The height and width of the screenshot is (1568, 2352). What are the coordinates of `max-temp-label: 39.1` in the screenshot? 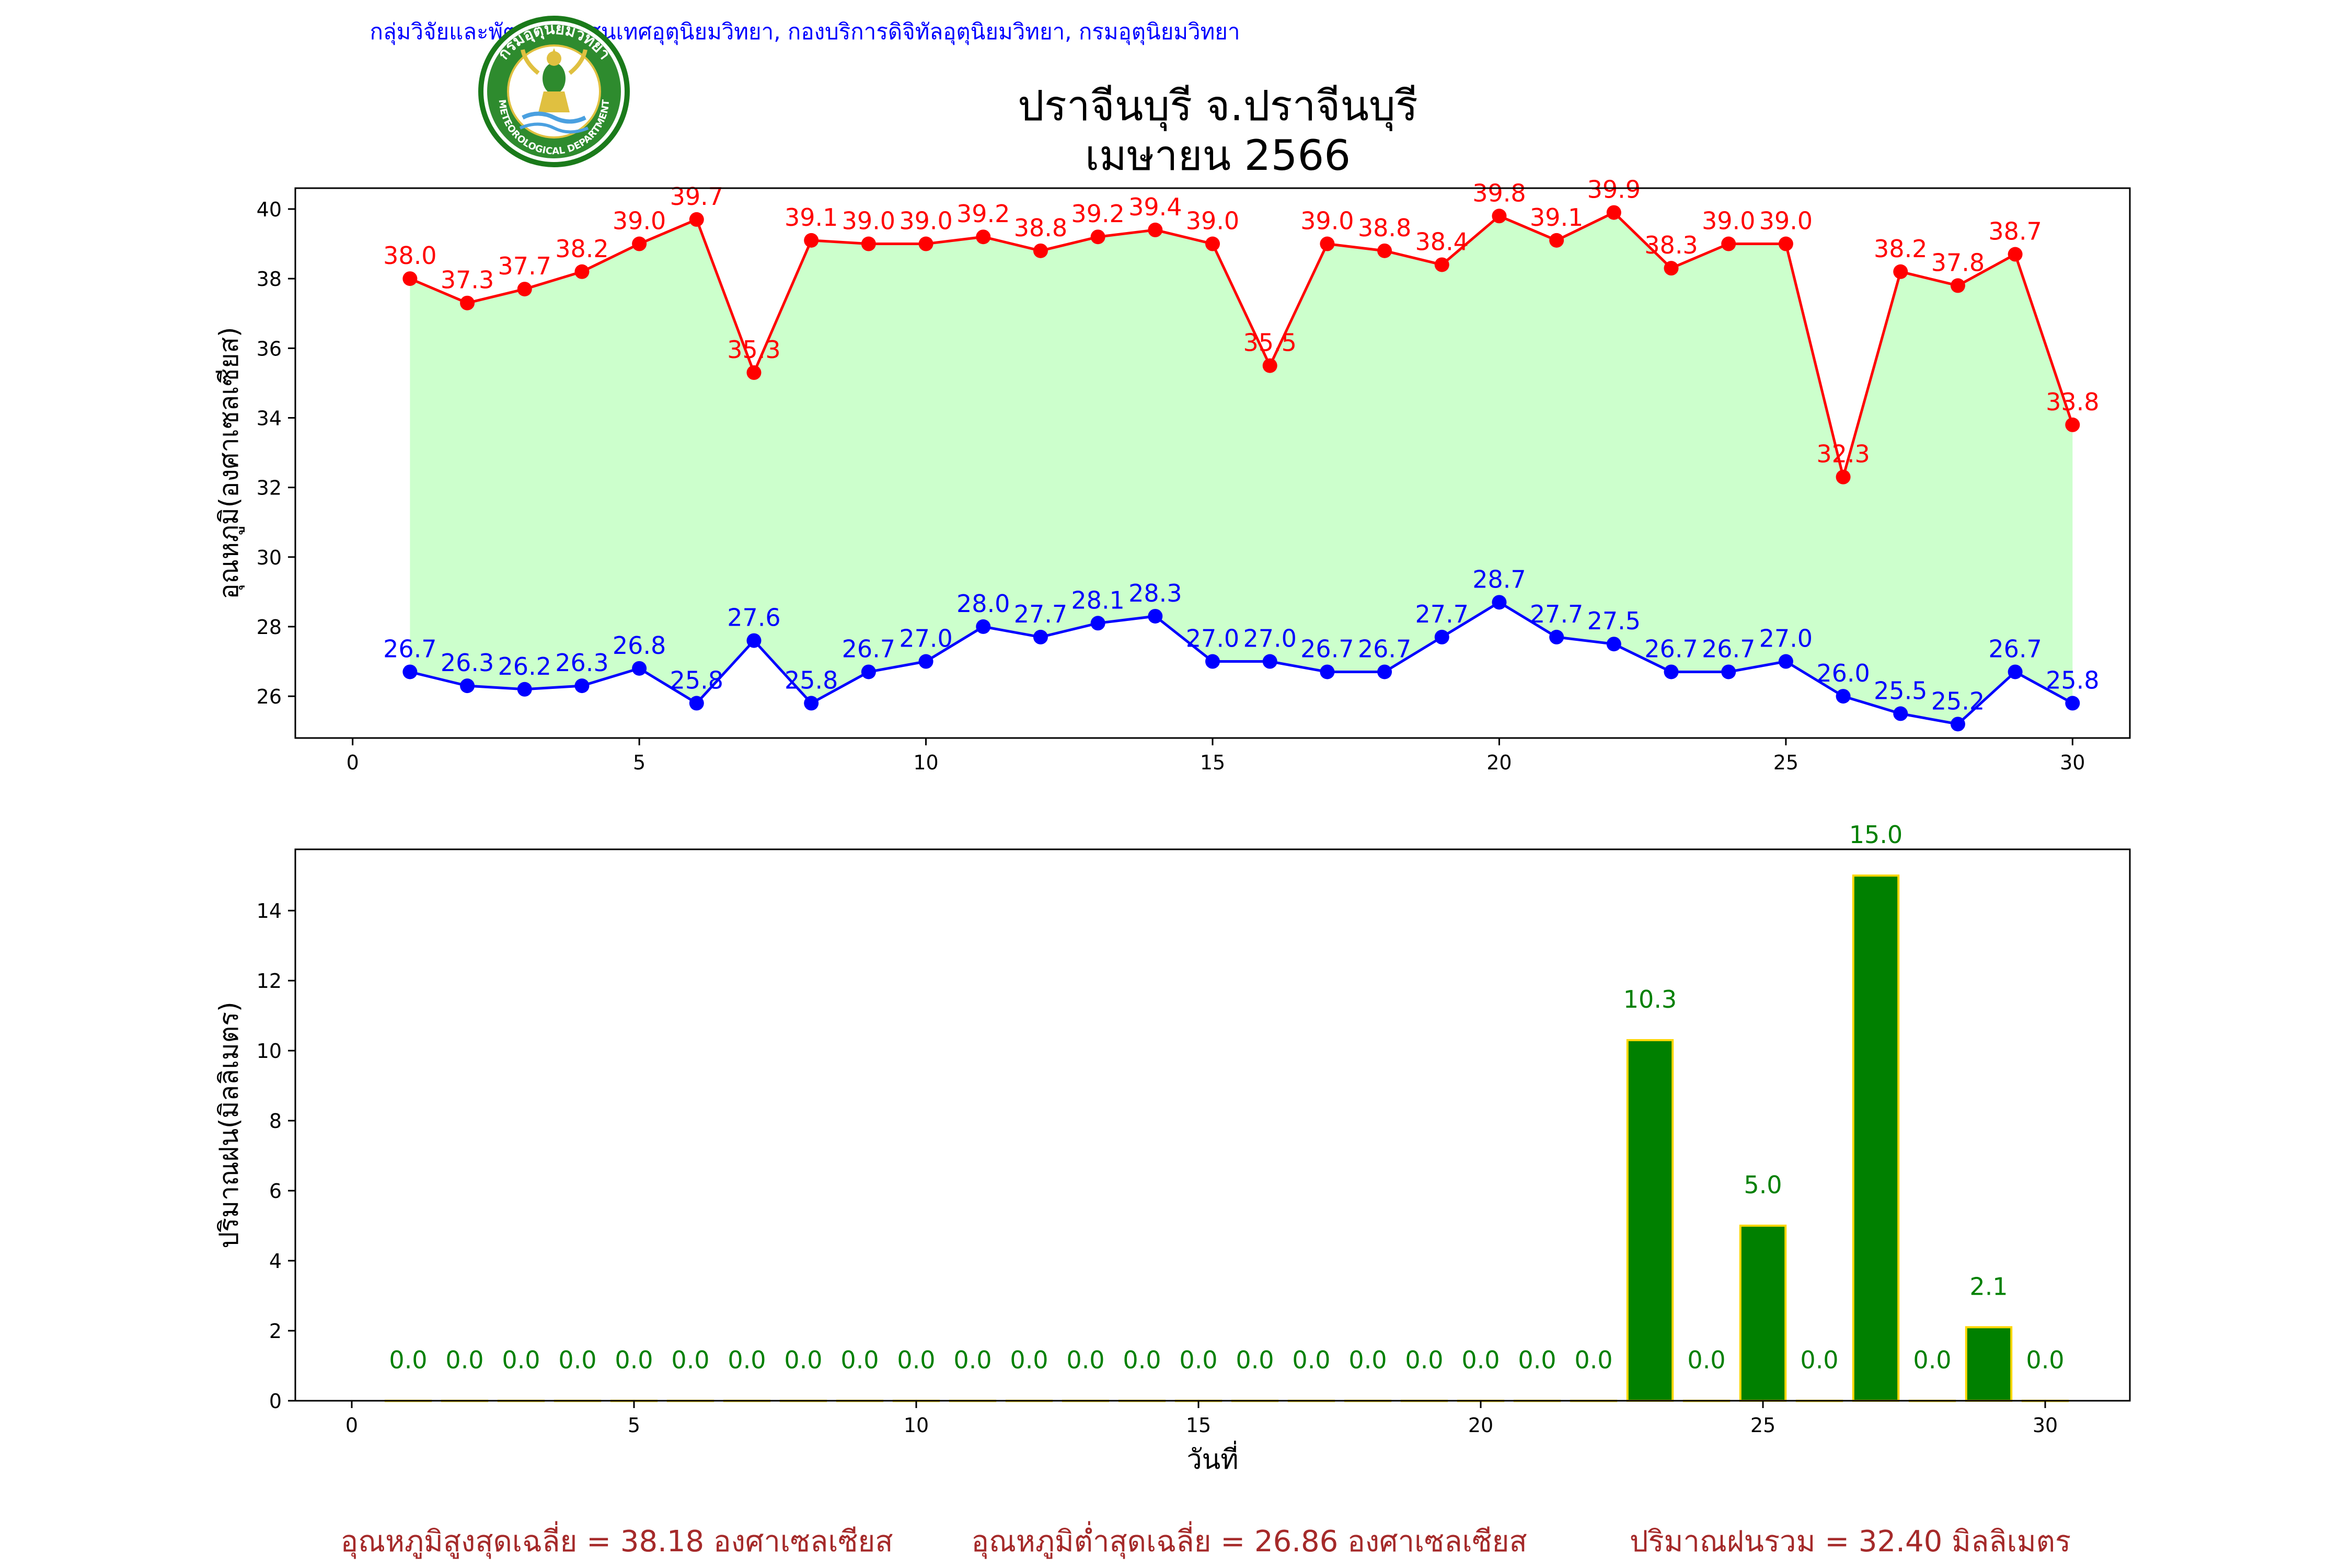 It's located at (811, 217).